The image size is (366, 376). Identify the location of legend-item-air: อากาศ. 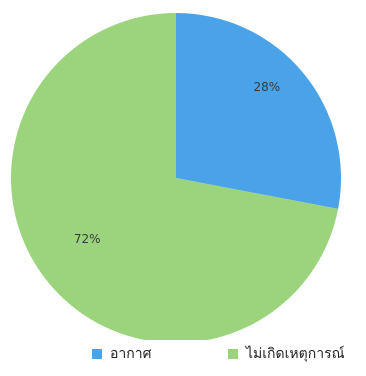
(122, 354).